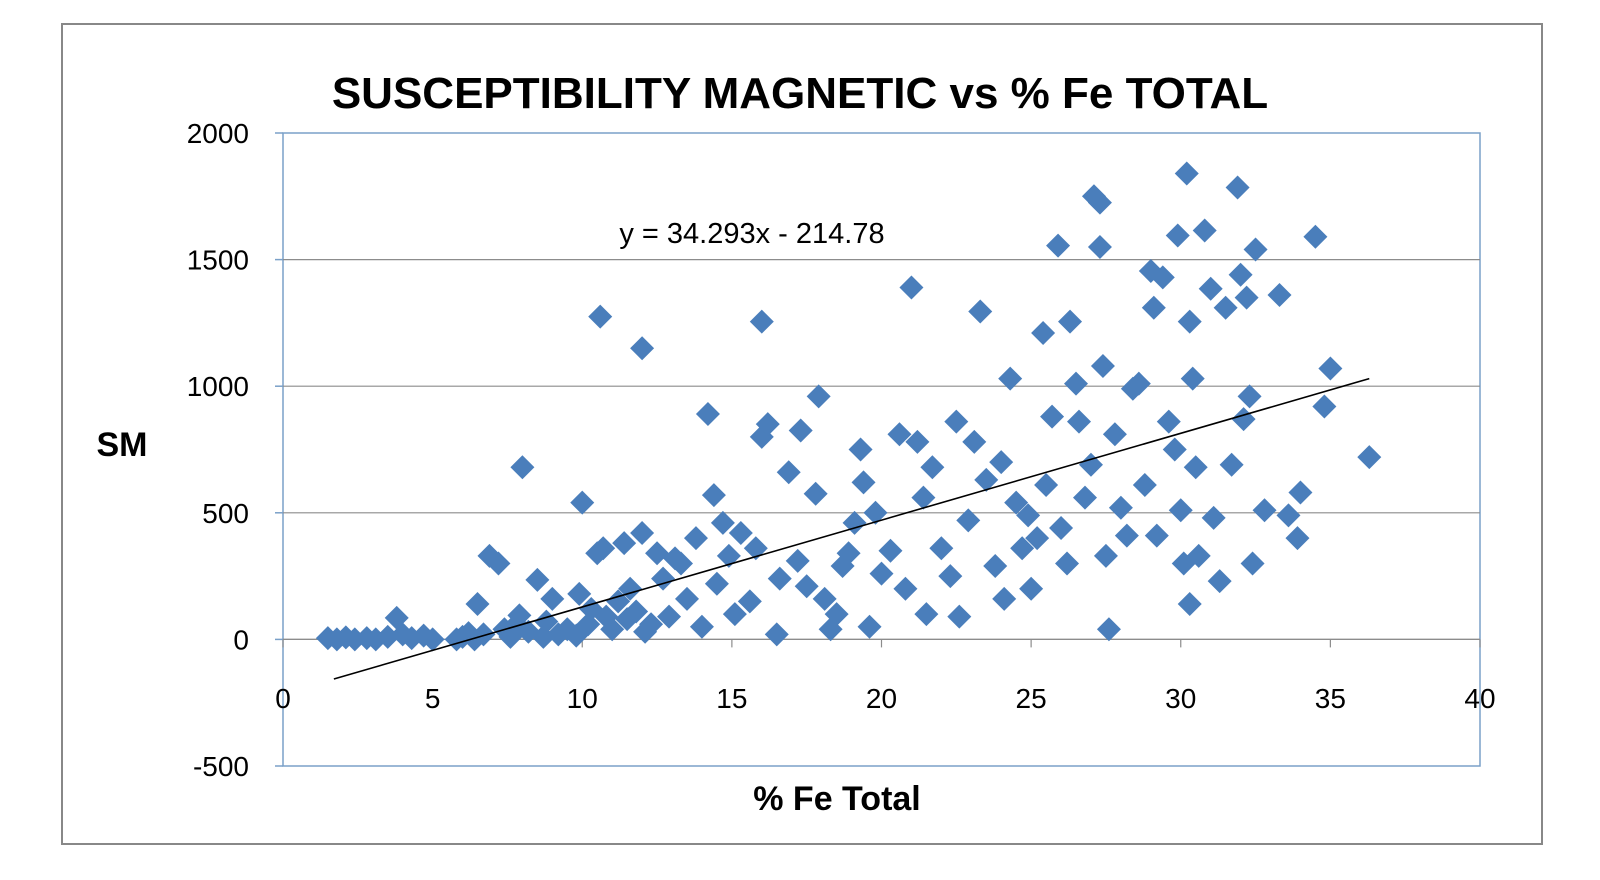  What do you see at coordinates (218, 133) in the screenshot?
I see `y-tick-label: 2000` at bounding box center [218, 133].